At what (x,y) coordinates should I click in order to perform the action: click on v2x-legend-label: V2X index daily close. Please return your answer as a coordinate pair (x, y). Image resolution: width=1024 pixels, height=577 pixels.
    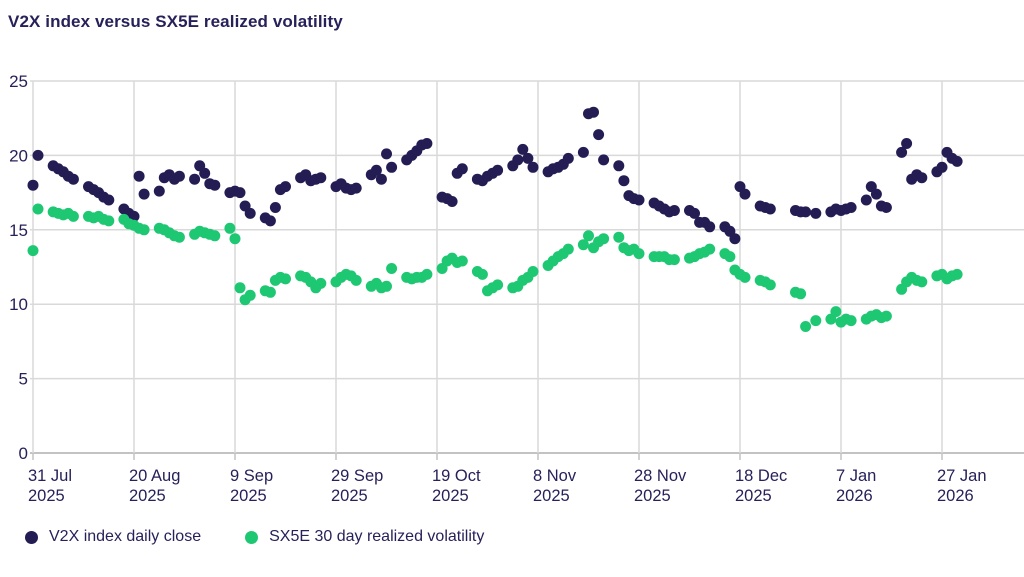
    Looking at the image, I should click on (125, 536).